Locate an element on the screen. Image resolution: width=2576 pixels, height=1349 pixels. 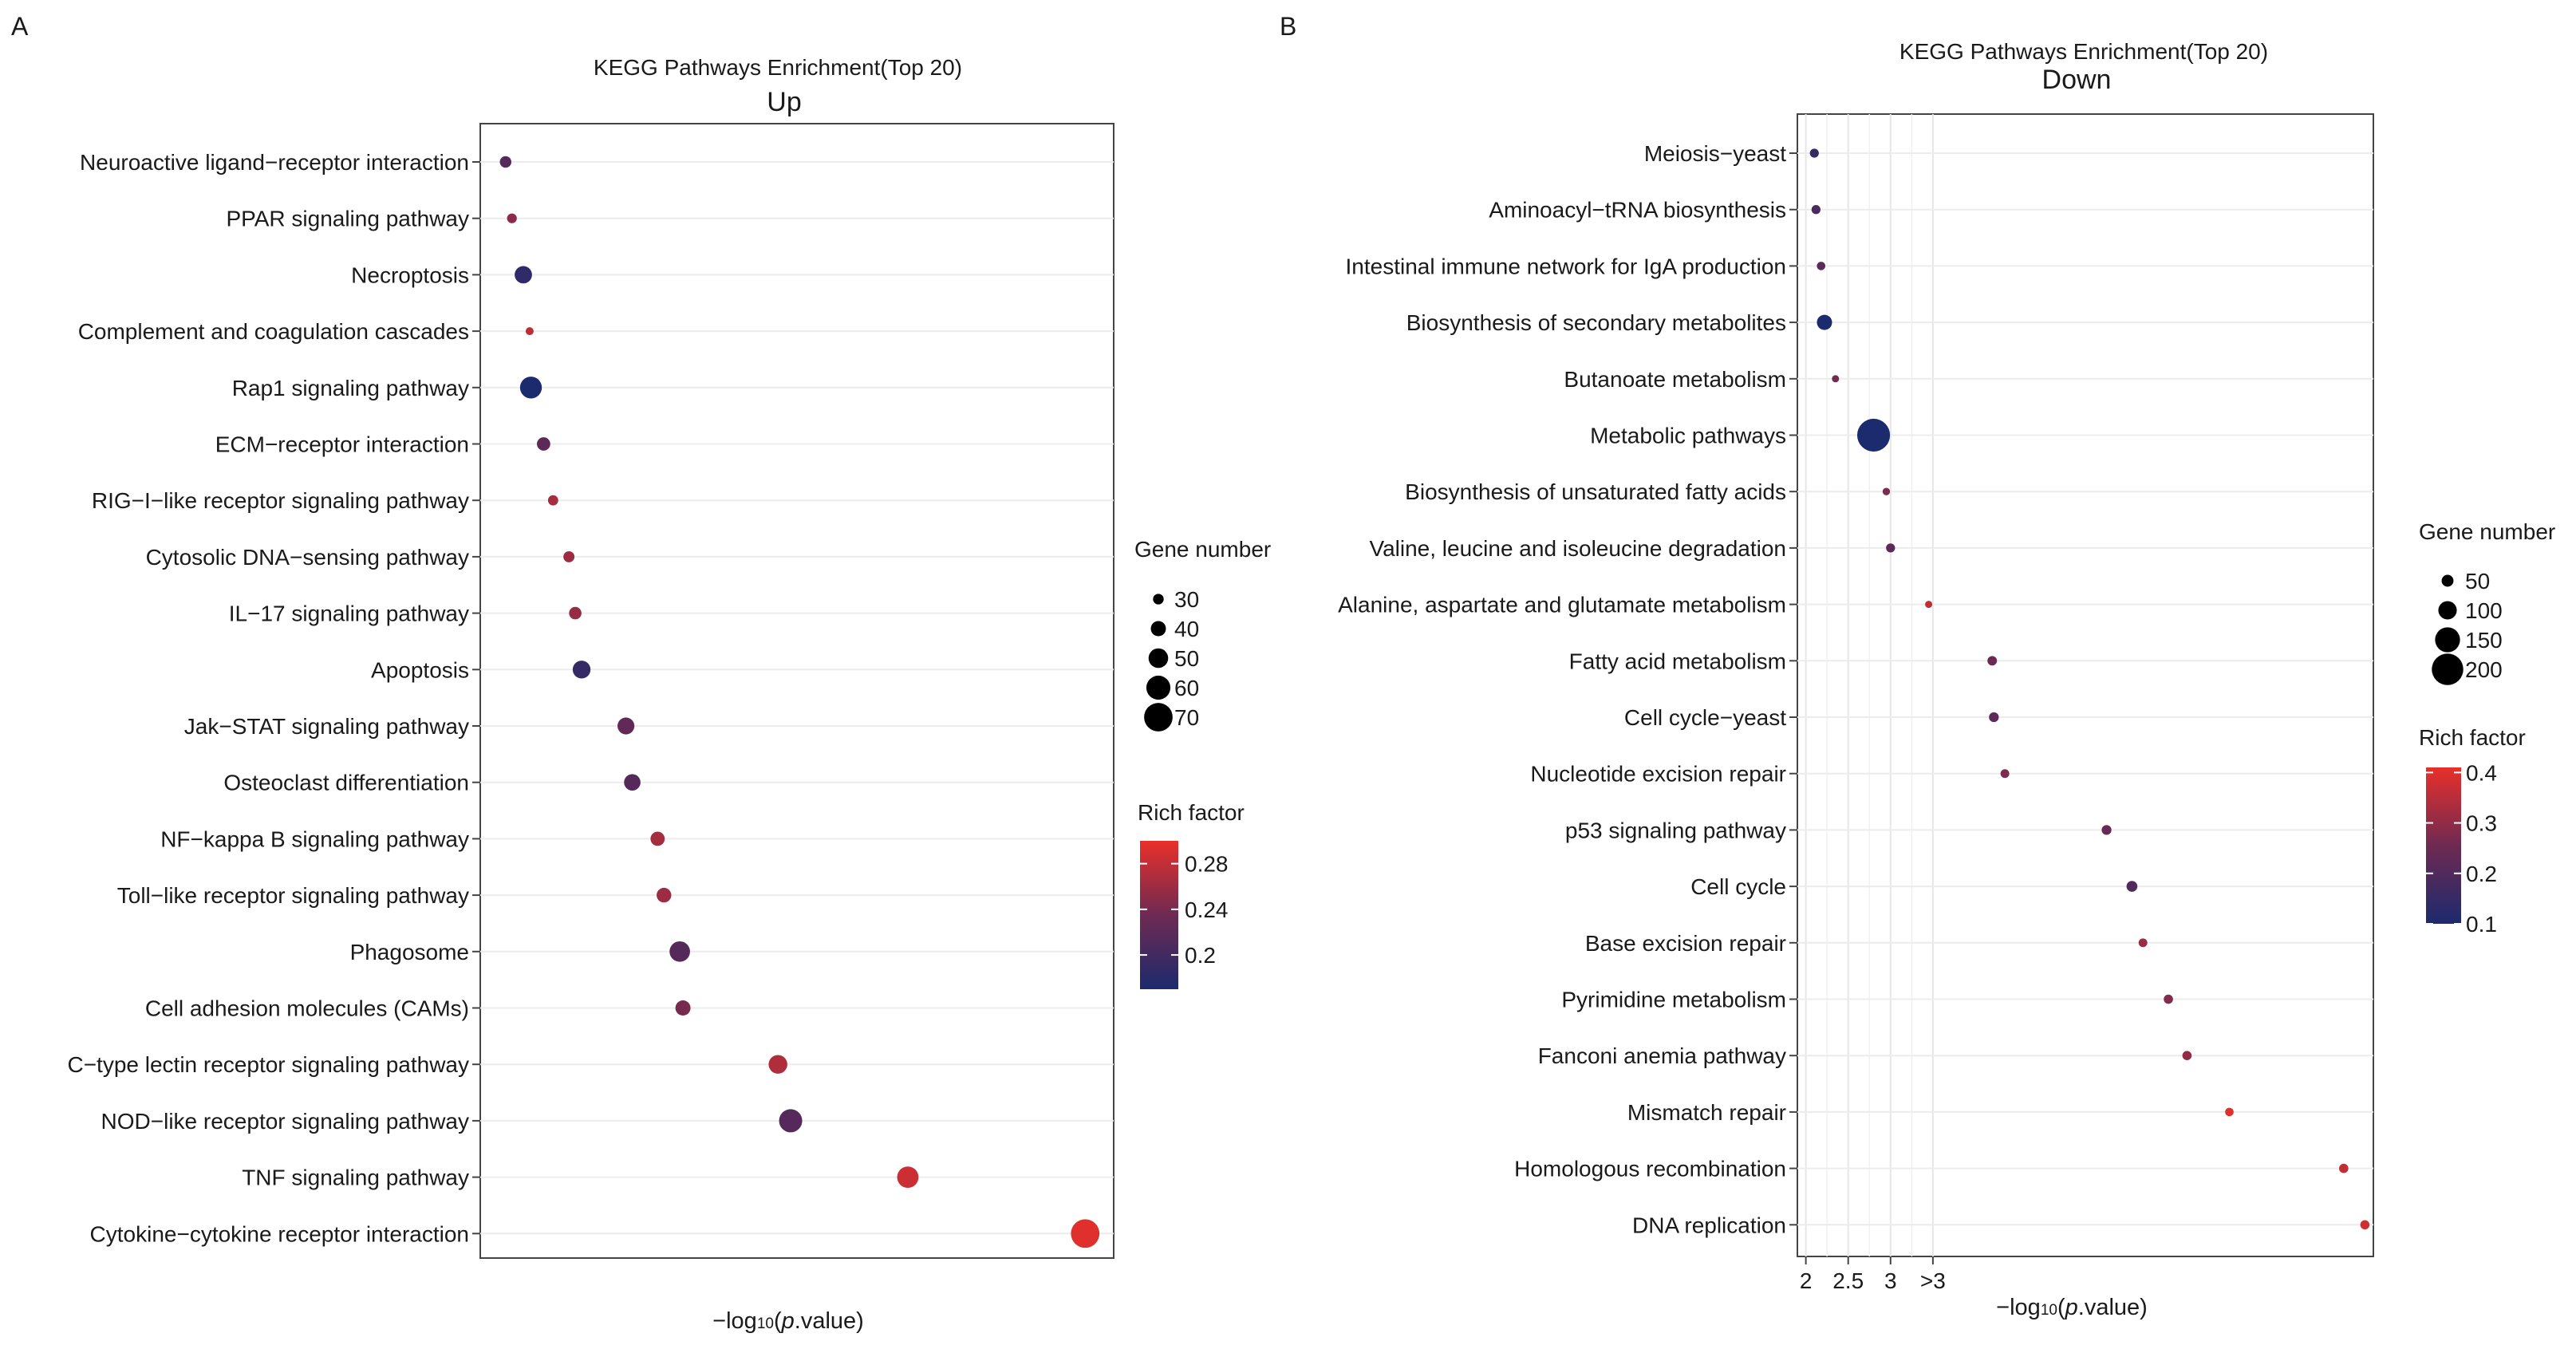
size-legend-a-label-1: 40 is located at coordinates (1187, 629).